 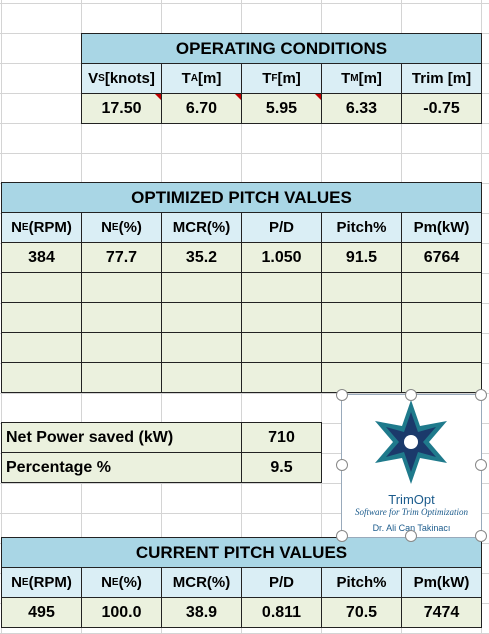 What do you see at coordinates (274, 78) in the screenshot?
I see `header-sub: F` at bounding box center [274, 78].